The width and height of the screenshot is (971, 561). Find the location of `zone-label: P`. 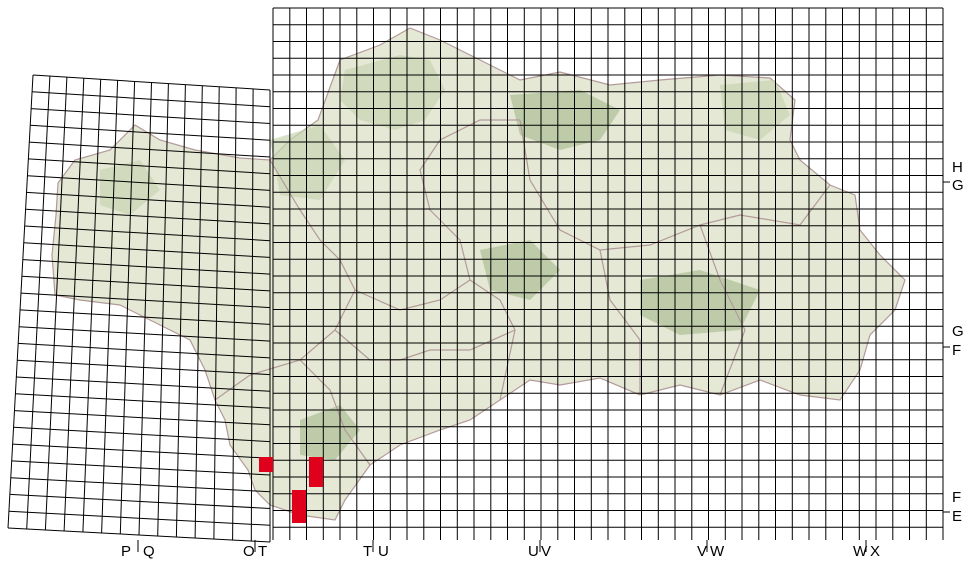

zone-label: P is located at coordinates (126, 551).